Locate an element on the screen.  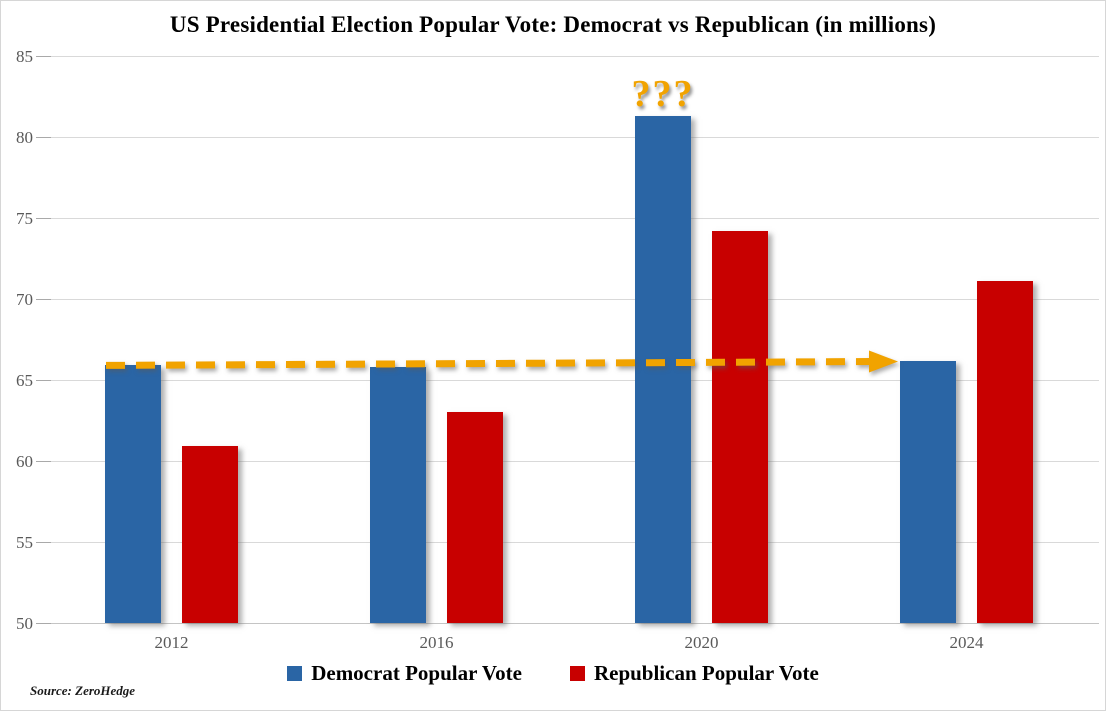
x-axis-label-2024: 2024 is located at coordinates (966, 642).